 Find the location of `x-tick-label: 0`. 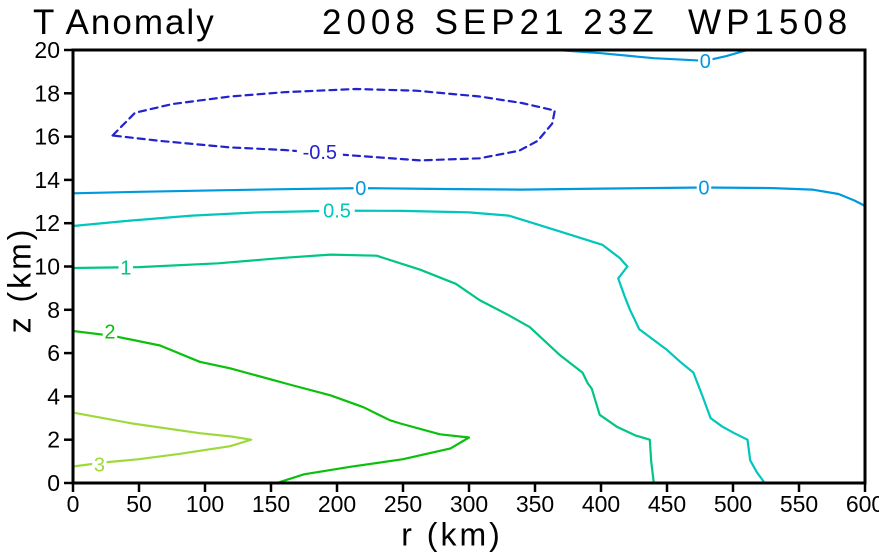

x-tick-label: 0 is located at coordinates (73, 504).